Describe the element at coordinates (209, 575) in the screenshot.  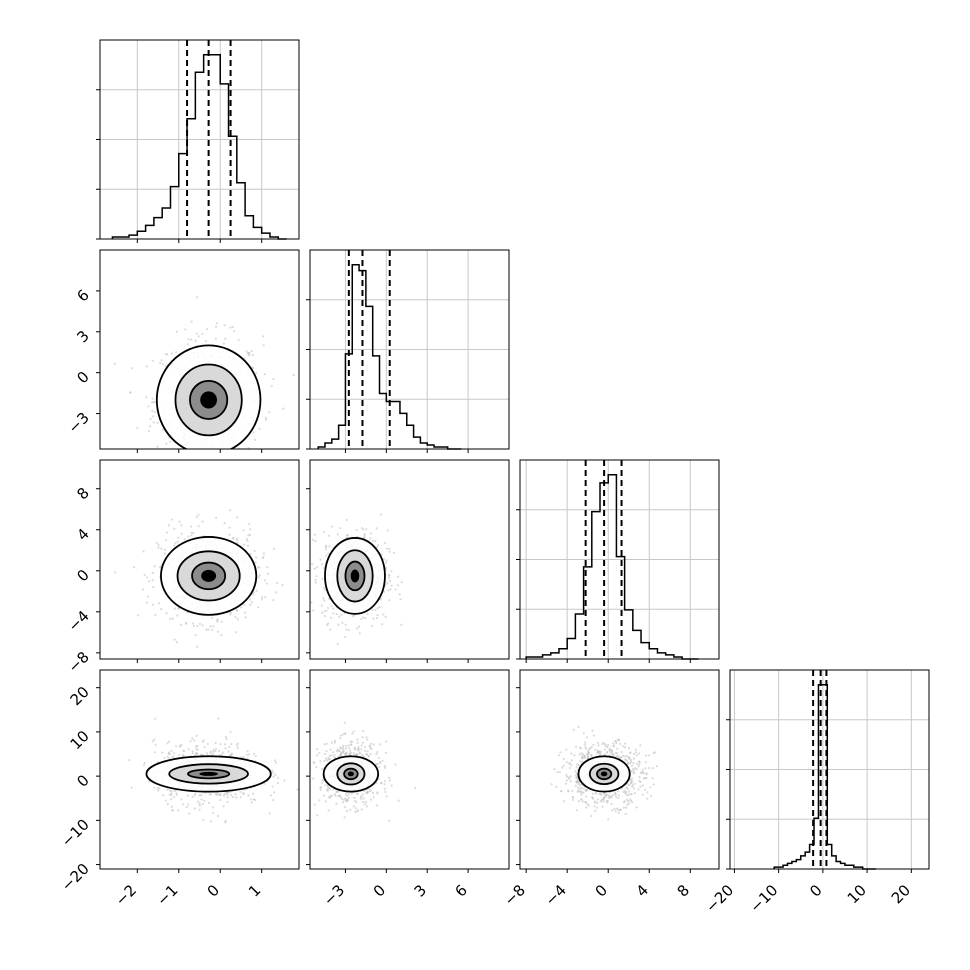
I see `density-peak` at that location.